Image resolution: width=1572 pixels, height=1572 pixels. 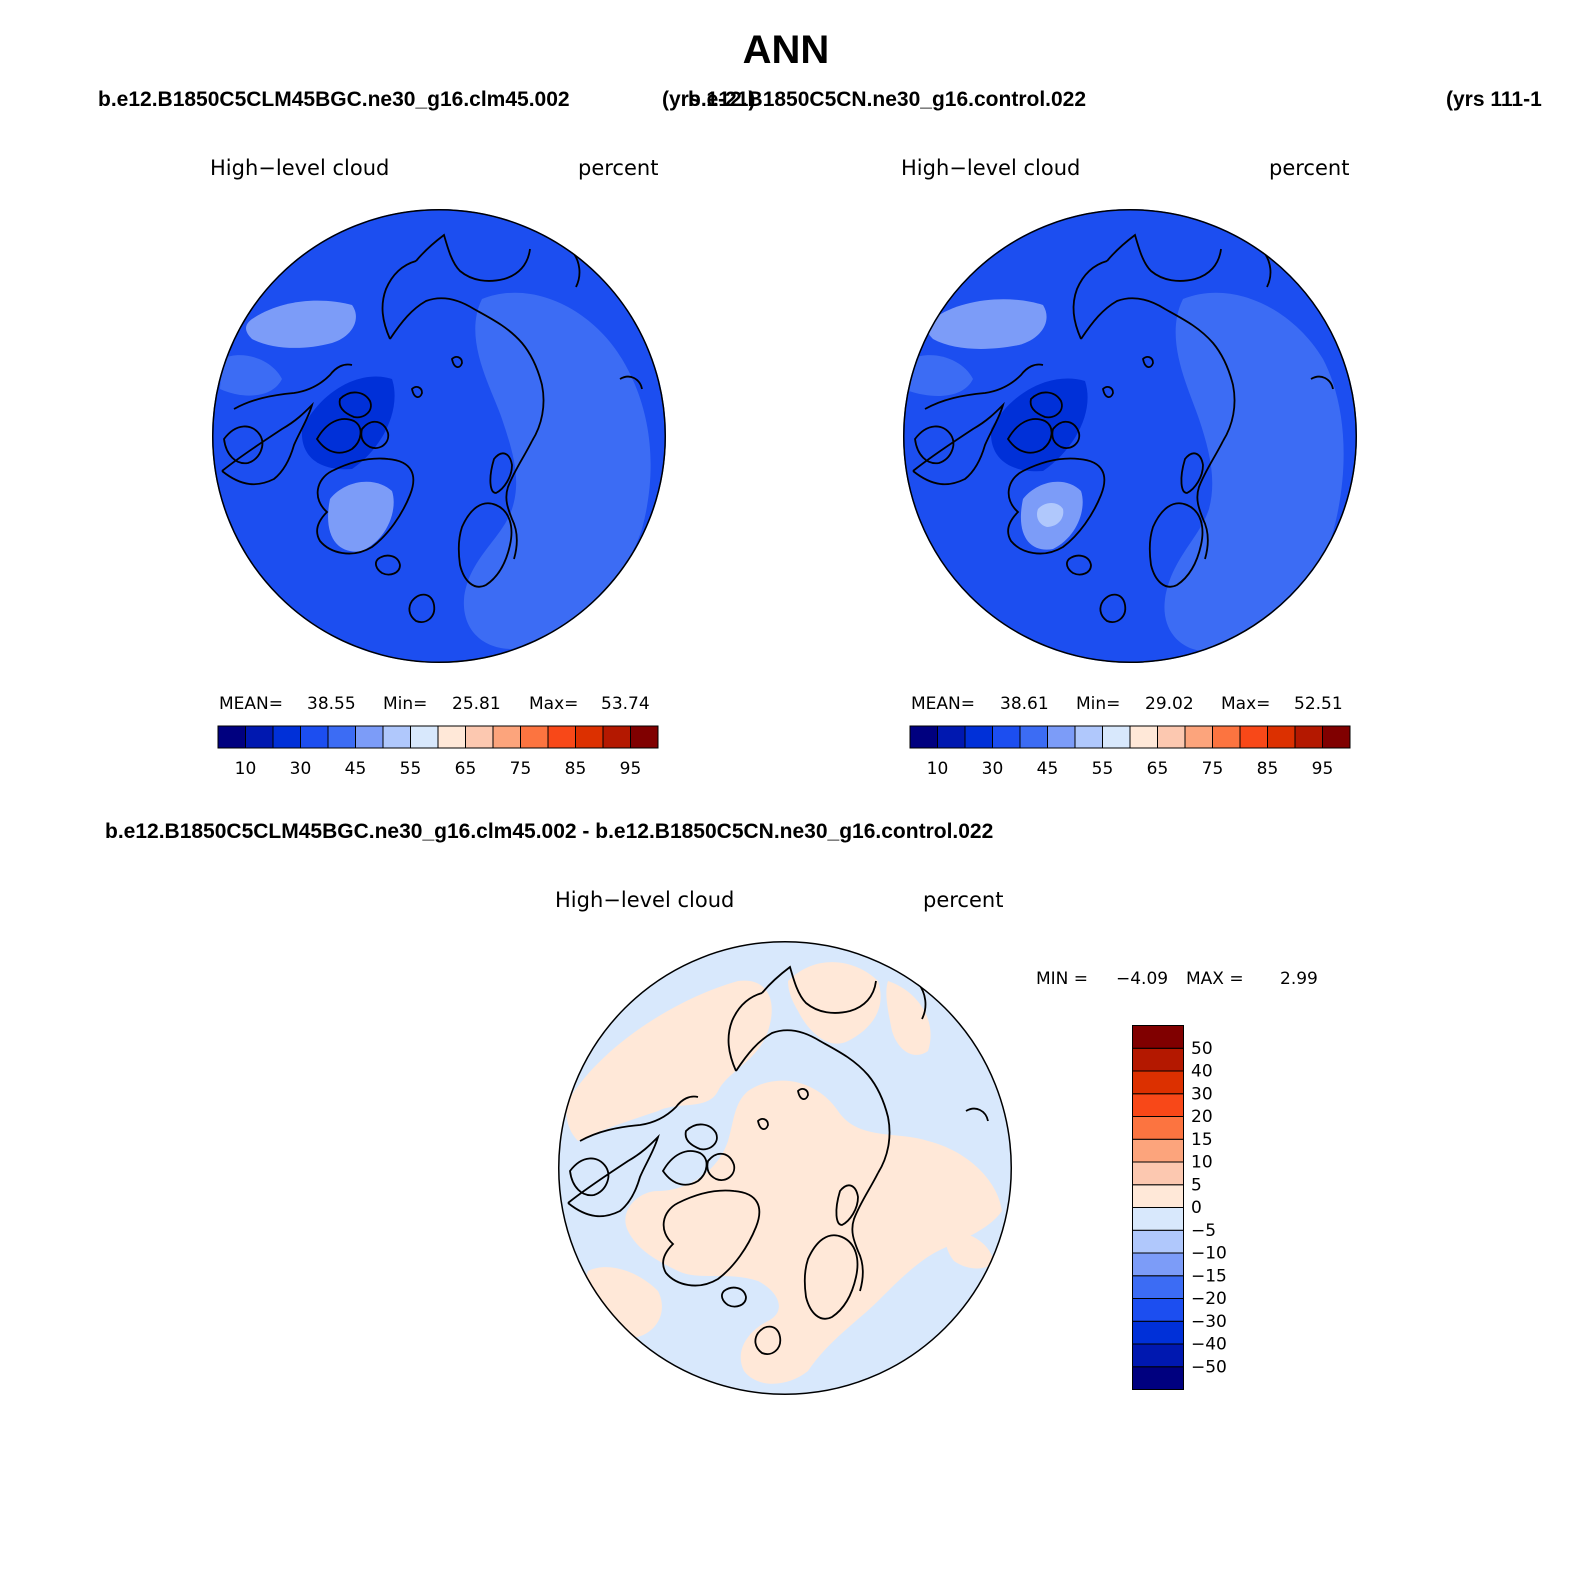 What do you see at coordinates (1209, 1345) in the screenshot?
I see `colorbar-label: −40` at bounding box center [1209, 1345].